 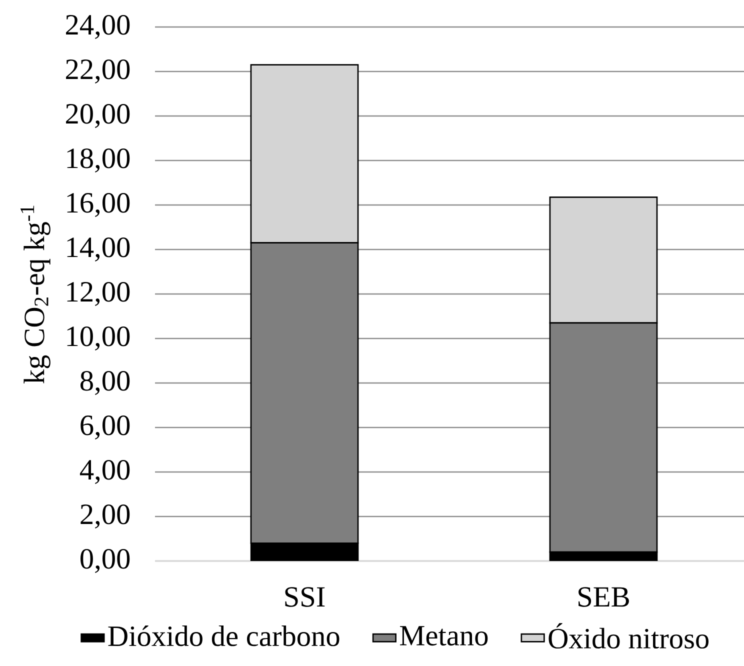 I want to click on y-tick-label: 14,00, so click(x=98, y=249).